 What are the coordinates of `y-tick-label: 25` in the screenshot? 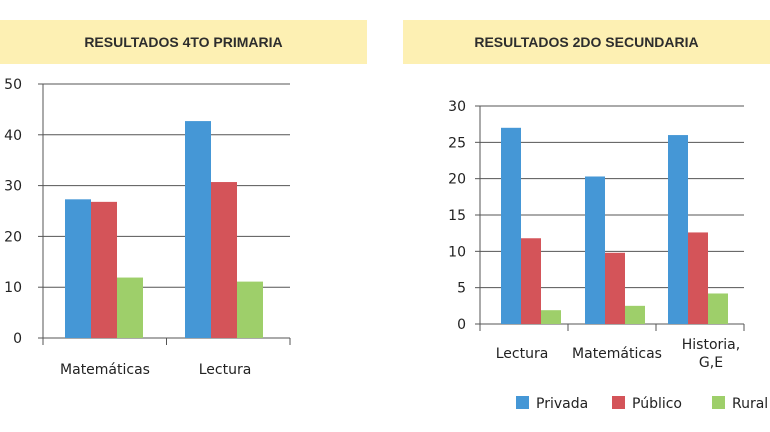 It's located at (457, 143).